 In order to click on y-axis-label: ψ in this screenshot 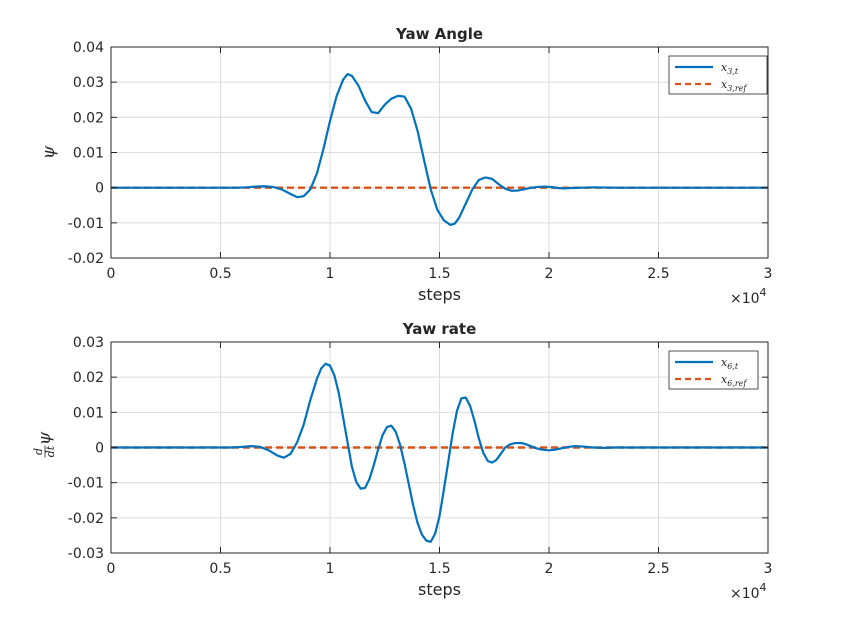, I will do `click(49, 152)`.